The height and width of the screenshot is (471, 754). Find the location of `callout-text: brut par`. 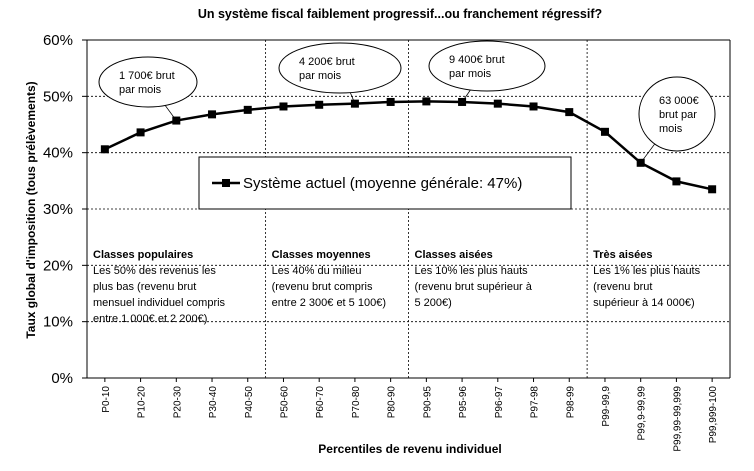

callout-text: brut par is located at coordinates (678, 115).